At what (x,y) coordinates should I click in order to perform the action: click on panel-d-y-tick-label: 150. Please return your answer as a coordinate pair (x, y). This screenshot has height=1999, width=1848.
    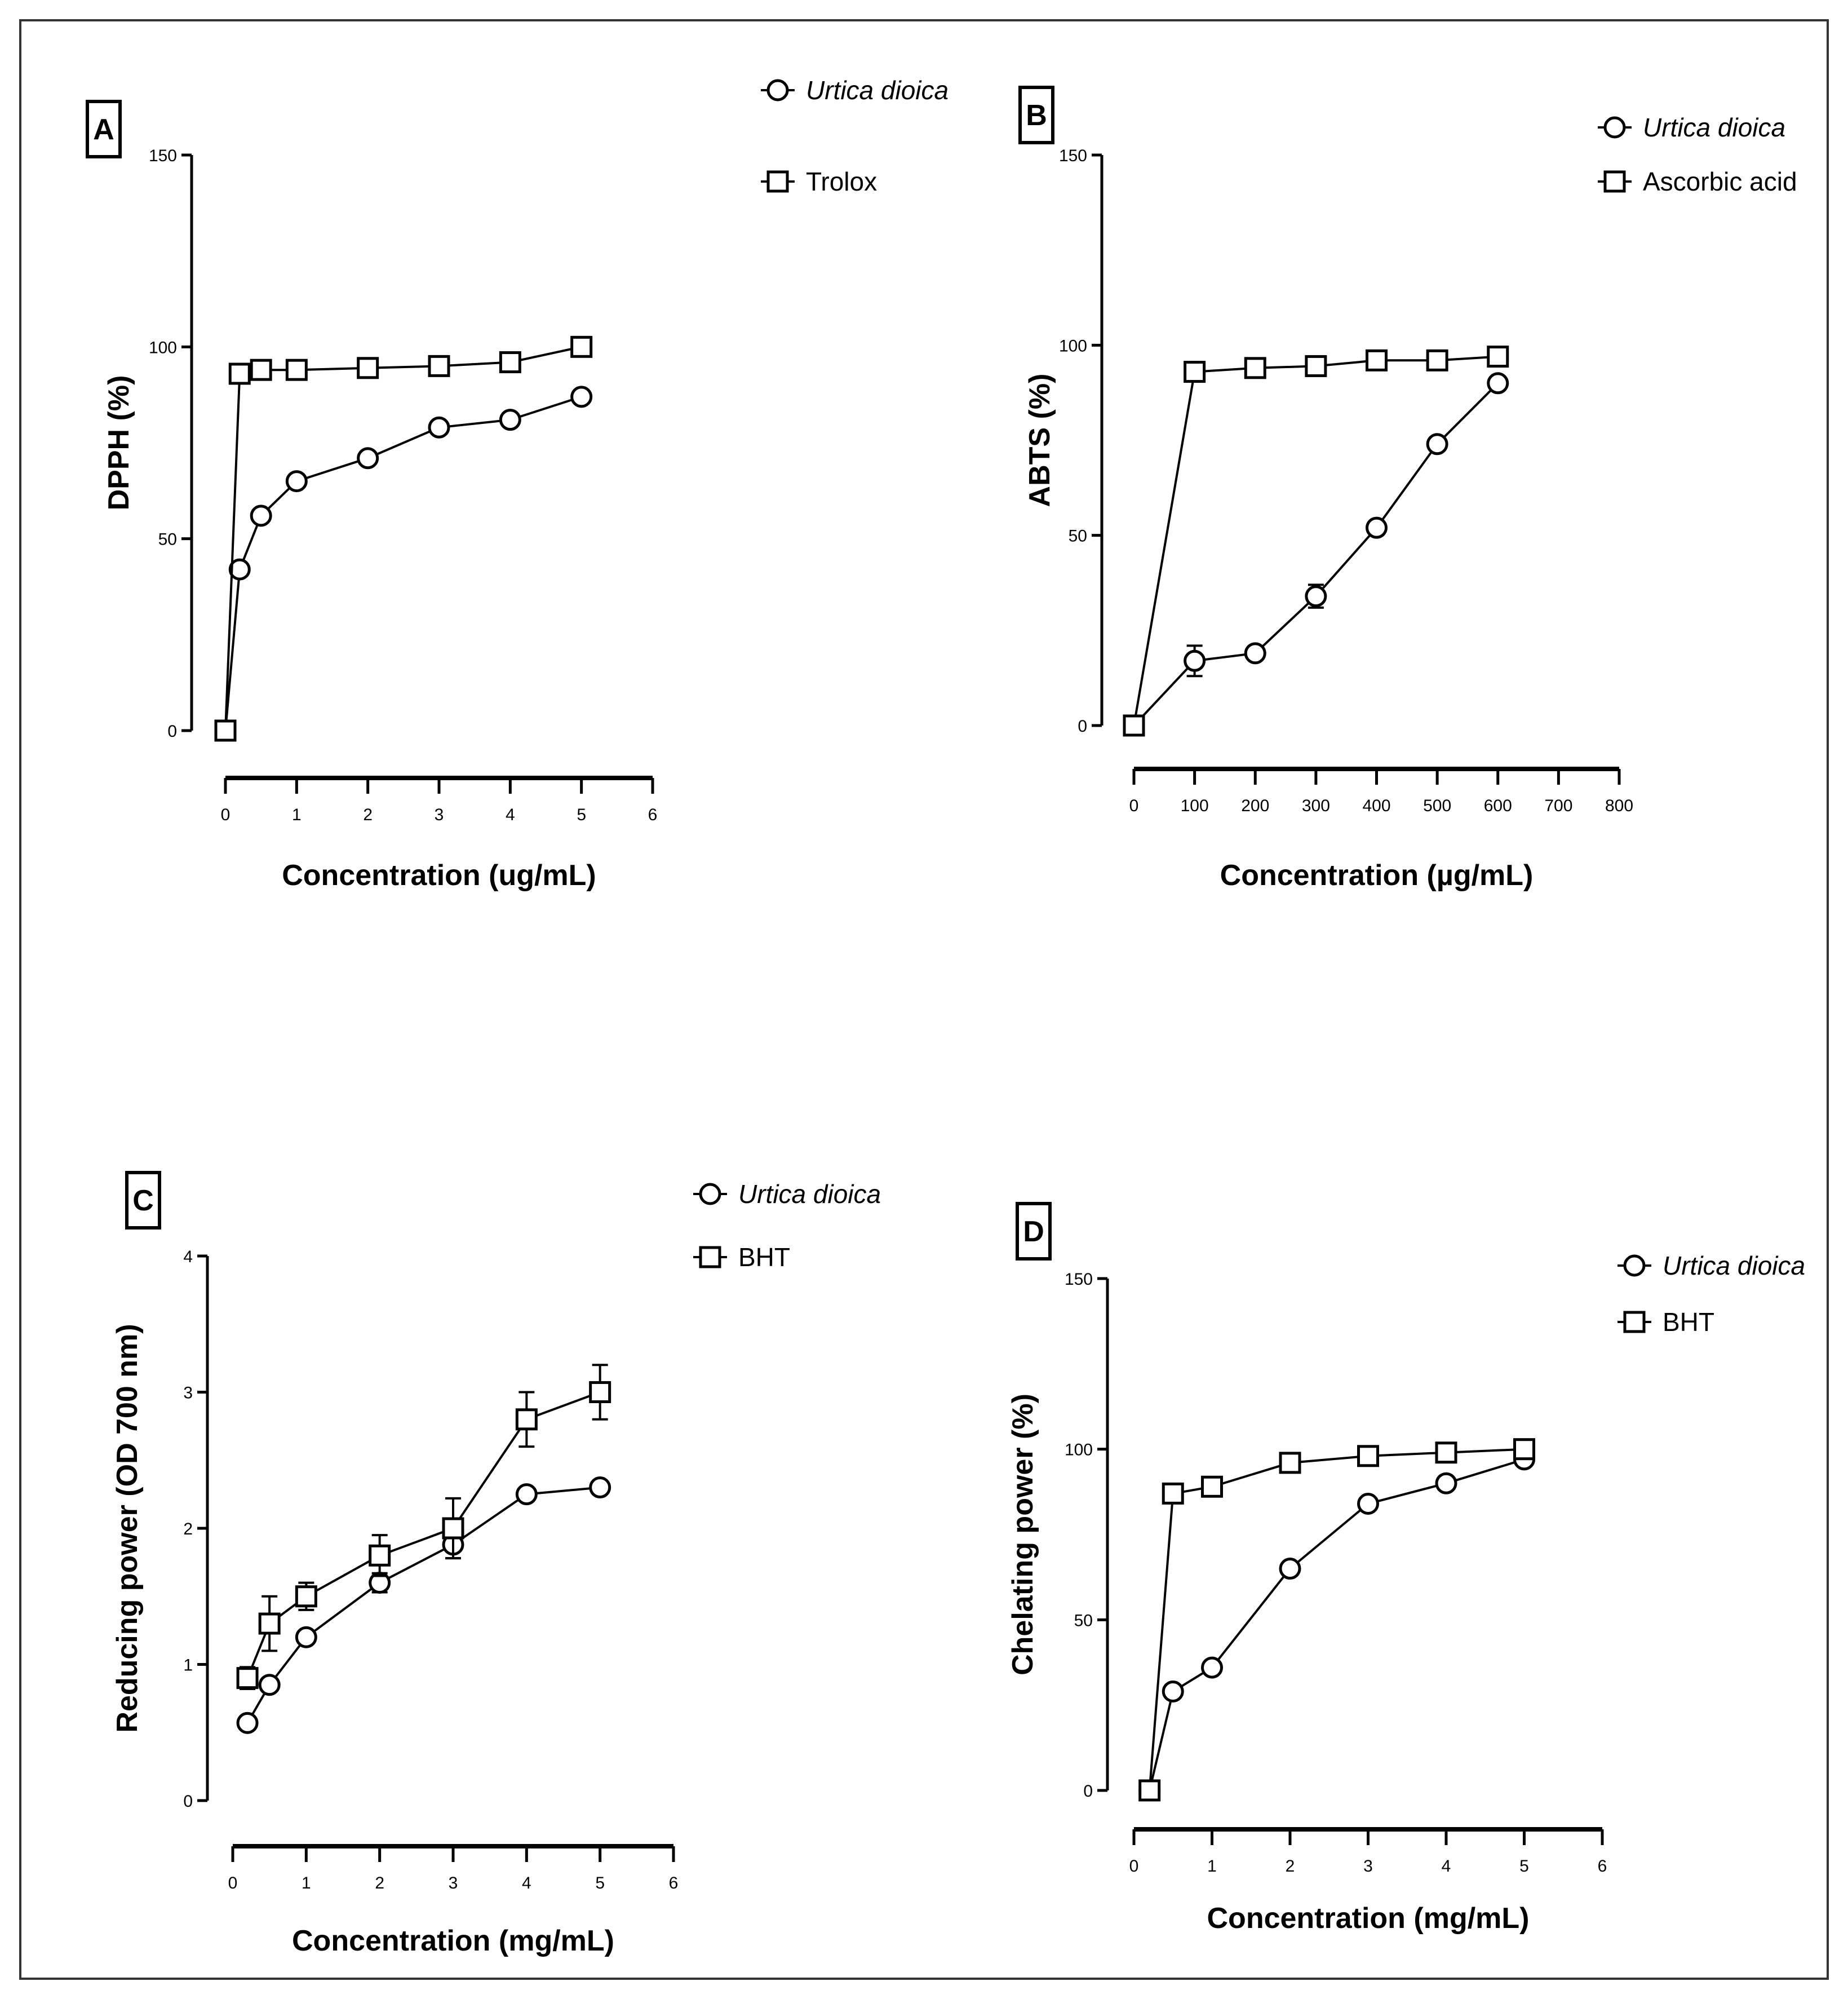
    Looking at the image, I should click on (1079, 1280).